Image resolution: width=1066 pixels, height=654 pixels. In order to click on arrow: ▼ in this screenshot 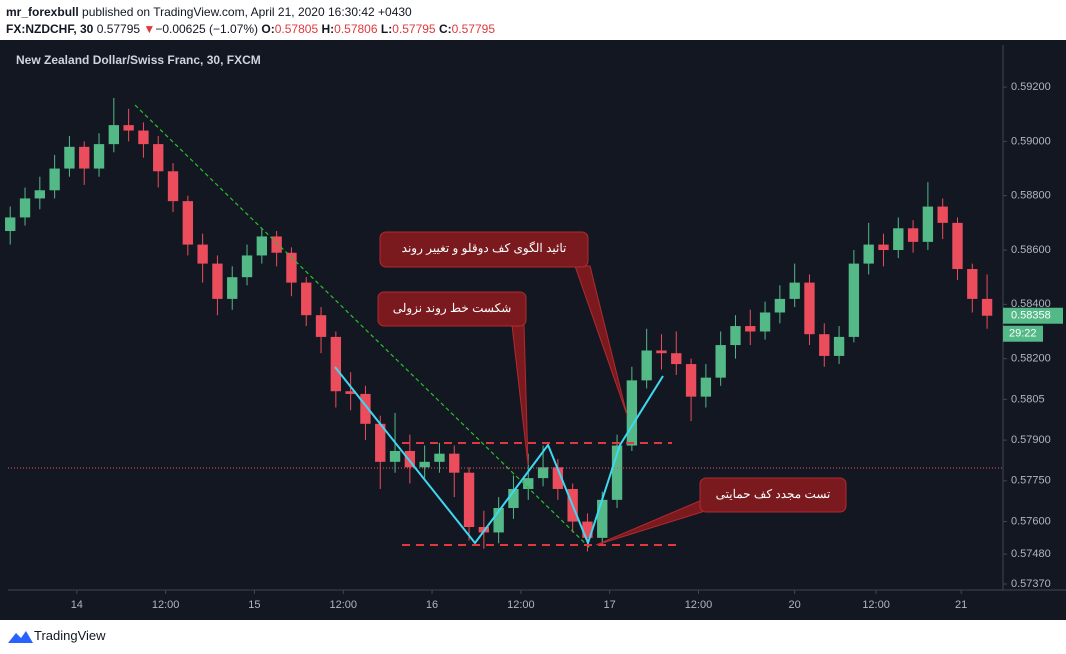, I will do `click(149, 29)`.